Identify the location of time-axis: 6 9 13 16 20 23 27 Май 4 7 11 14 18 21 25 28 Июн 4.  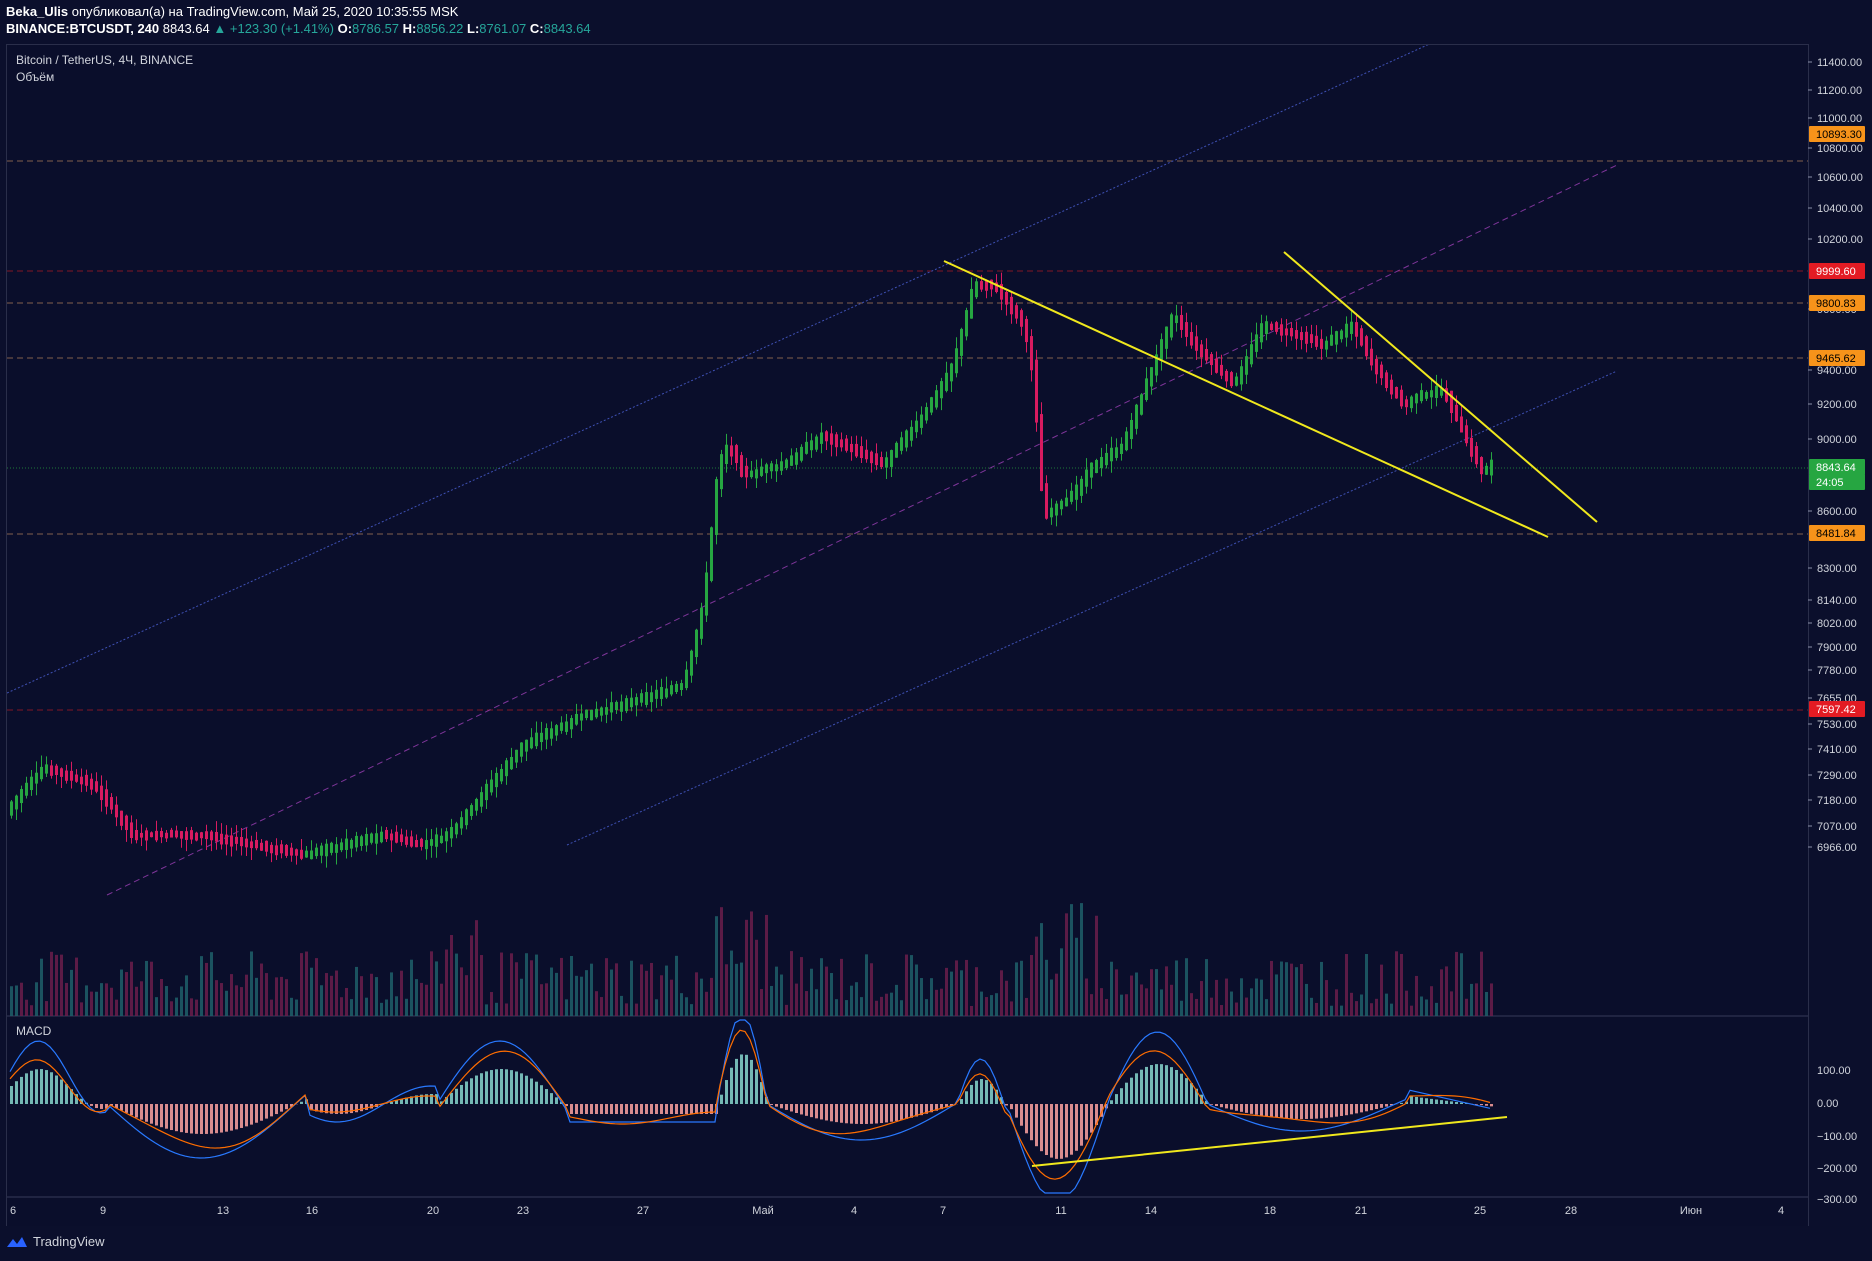
(906, 1210).